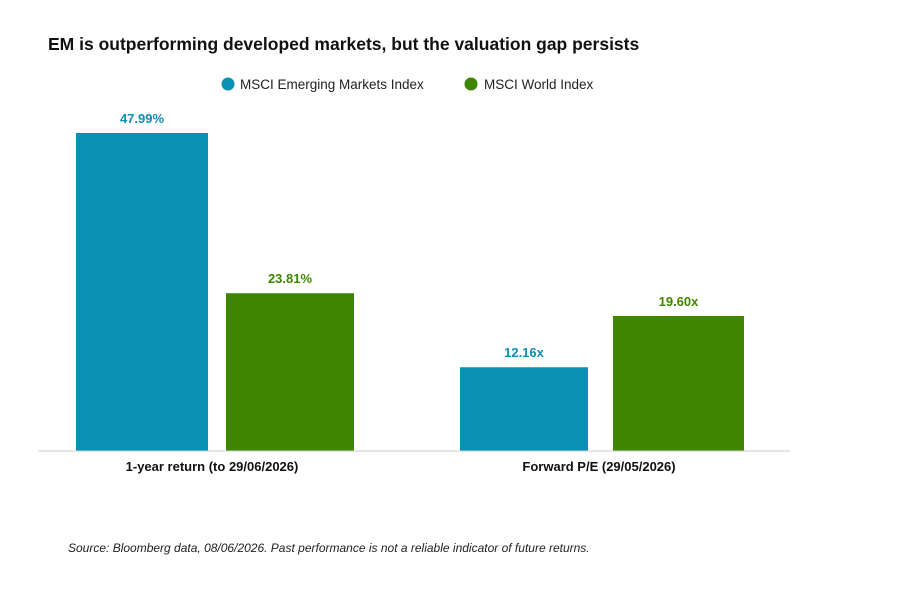  Describe the element at coordinates (142, 118) in the screenshot. I see `data-label: 47.99%` at that location.